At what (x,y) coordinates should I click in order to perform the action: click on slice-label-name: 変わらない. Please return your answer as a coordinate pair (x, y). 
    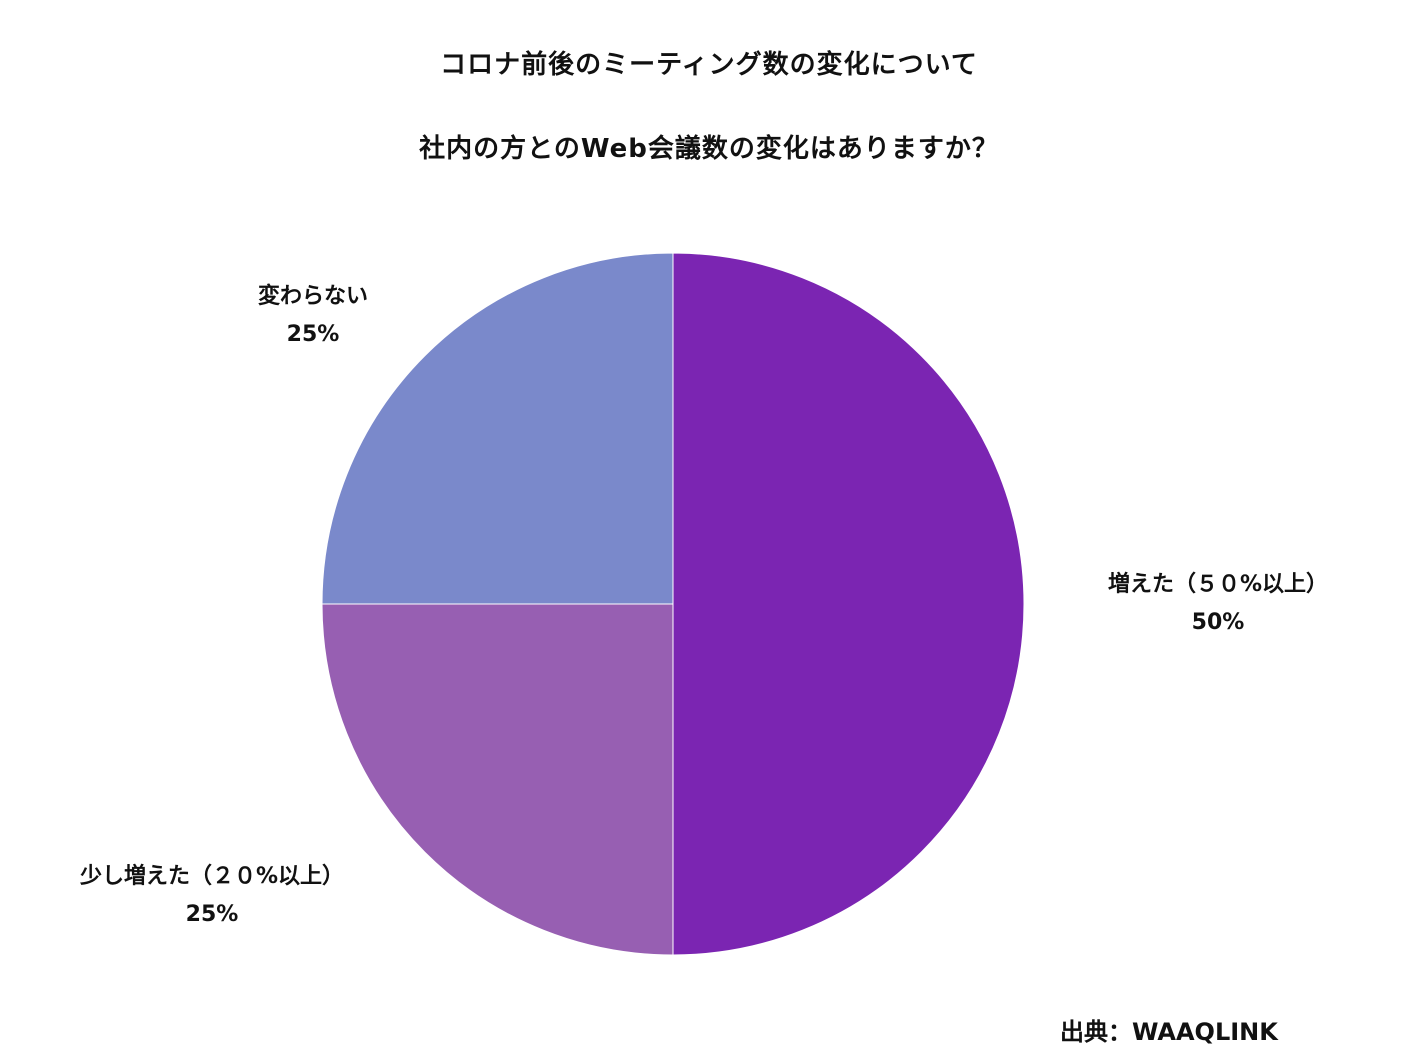
    Looking at the image, I should click on (313, 296).